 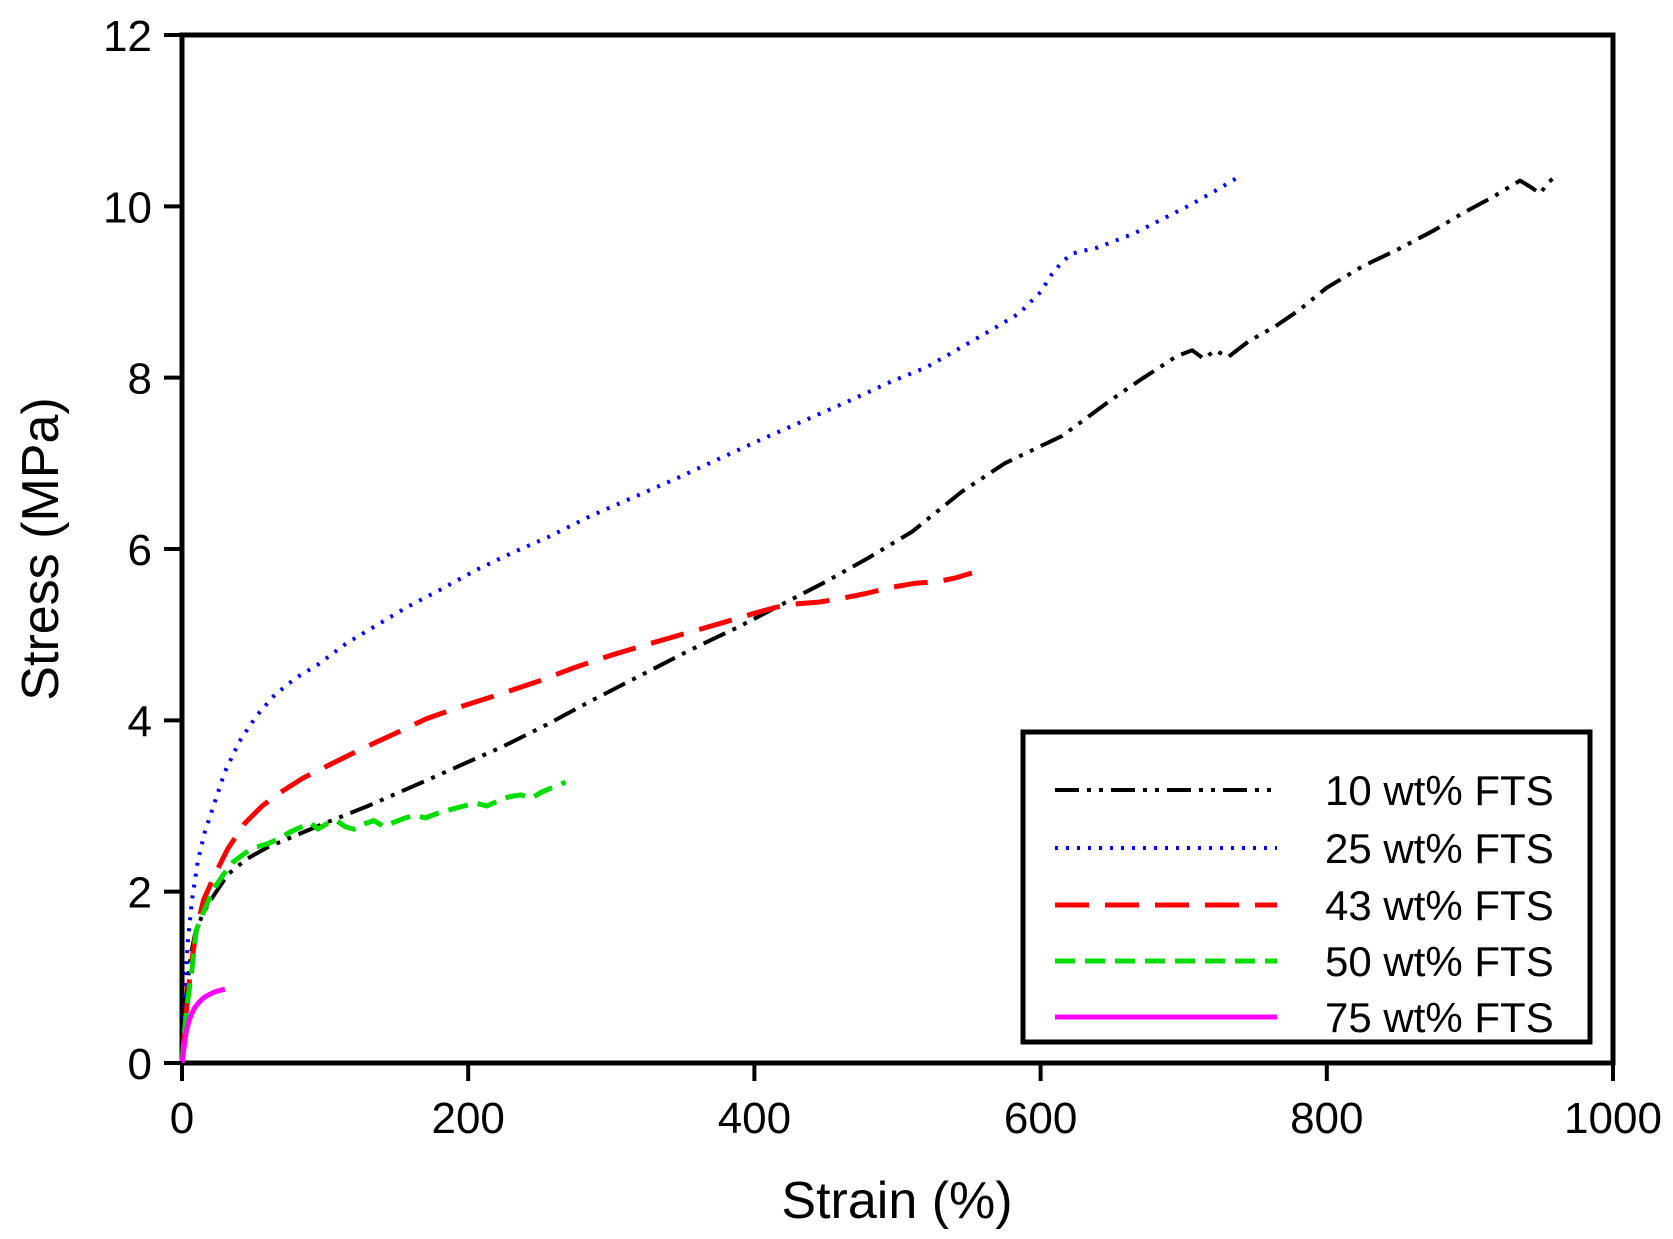 What do you see at coordinates (140, 550) in the screenshot?
I see `y-tick-label: 6` at bounding box center [140, 550].